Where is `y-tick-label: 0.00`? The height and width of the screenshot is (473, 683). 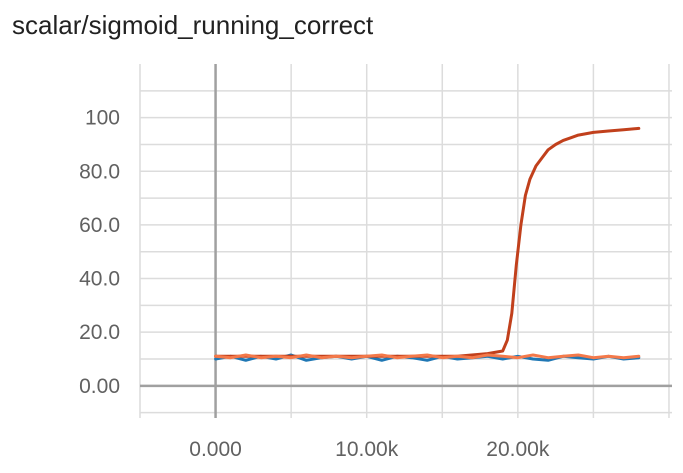
y-tick-label: 0.00 is located at coordinates (99, 386).